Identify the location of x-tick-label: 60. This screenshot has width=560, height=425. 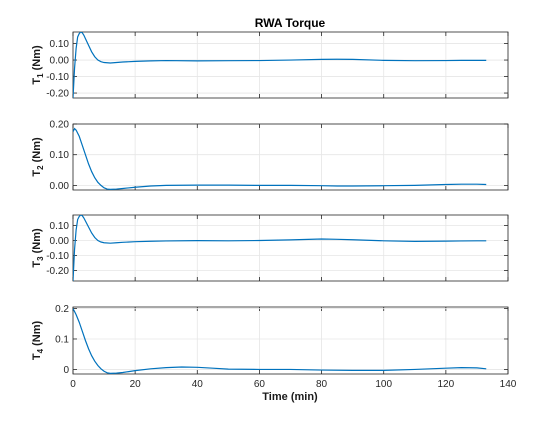
(260, 384).